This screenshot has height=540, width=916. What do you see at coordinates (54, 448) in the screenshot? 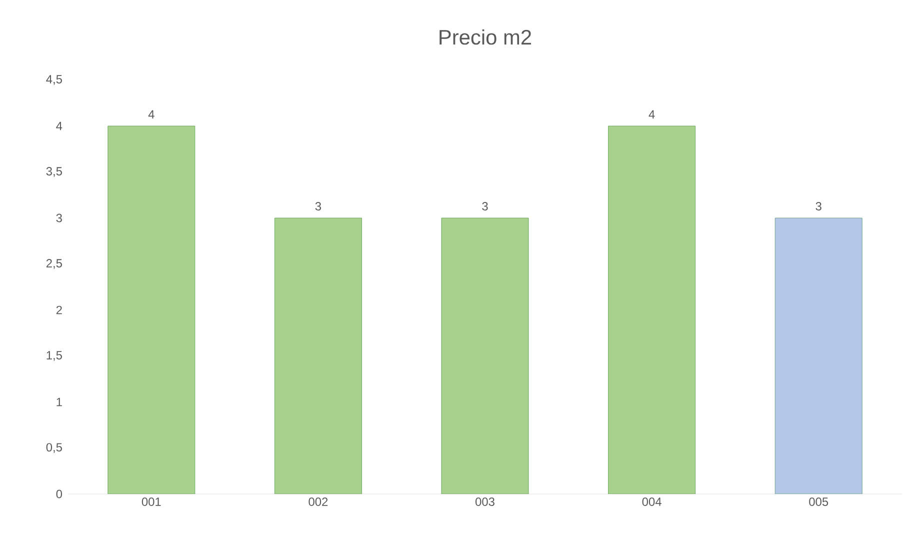
I see `y-tick-label: 0,5` at bounding box center [54, 448].